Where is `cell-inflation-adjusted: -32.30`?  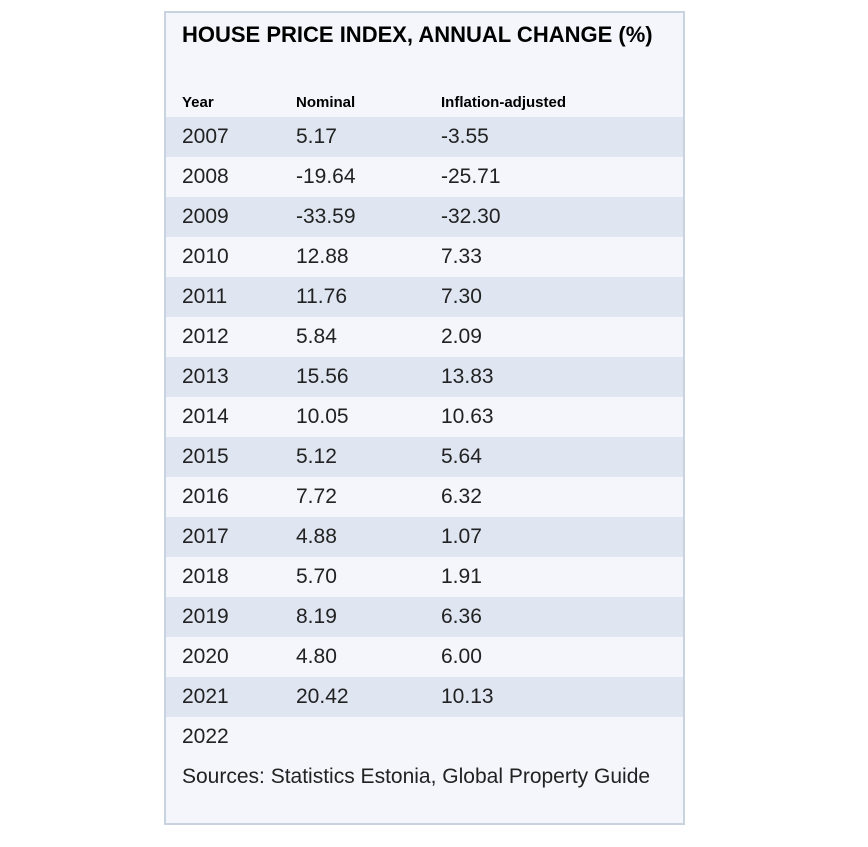 cell-inflation-adjusted: -32.30 is located at coordinates (471, 216).